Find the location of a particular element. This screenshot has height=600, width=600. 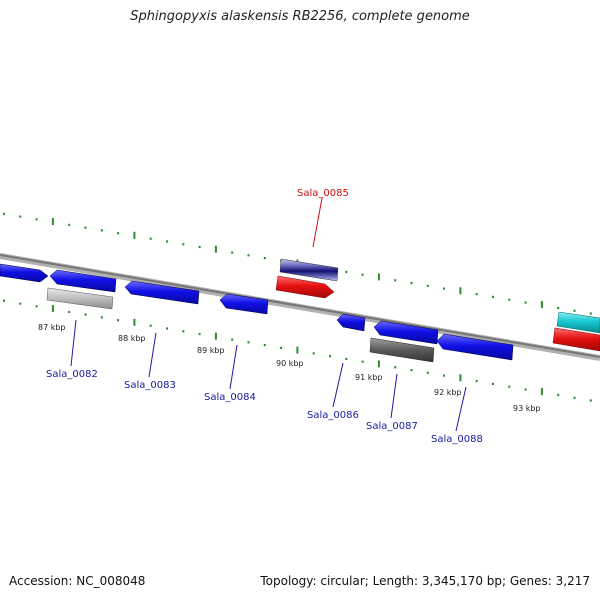

scale-label: 89 kbp is located at coordinates (211, 350).